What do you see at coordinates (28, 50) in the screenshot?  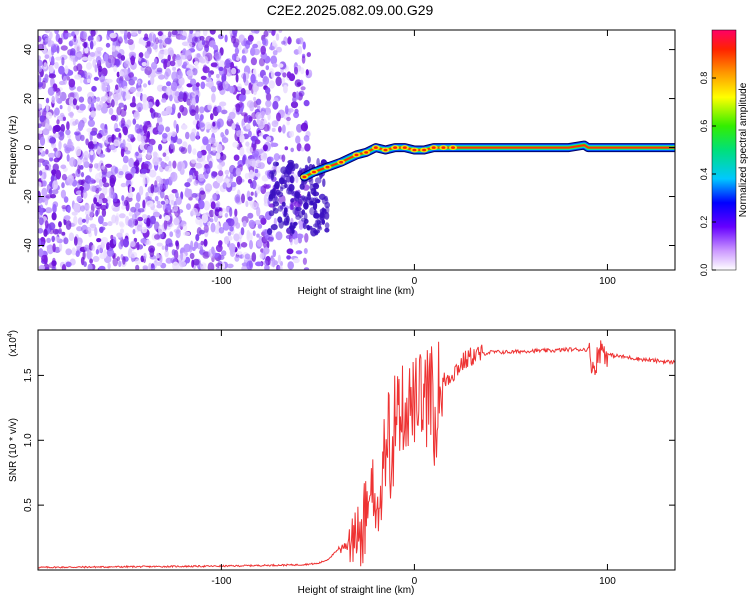 I see `spectrogram-y-tick-label: 40` at bounding box center [28, 50].